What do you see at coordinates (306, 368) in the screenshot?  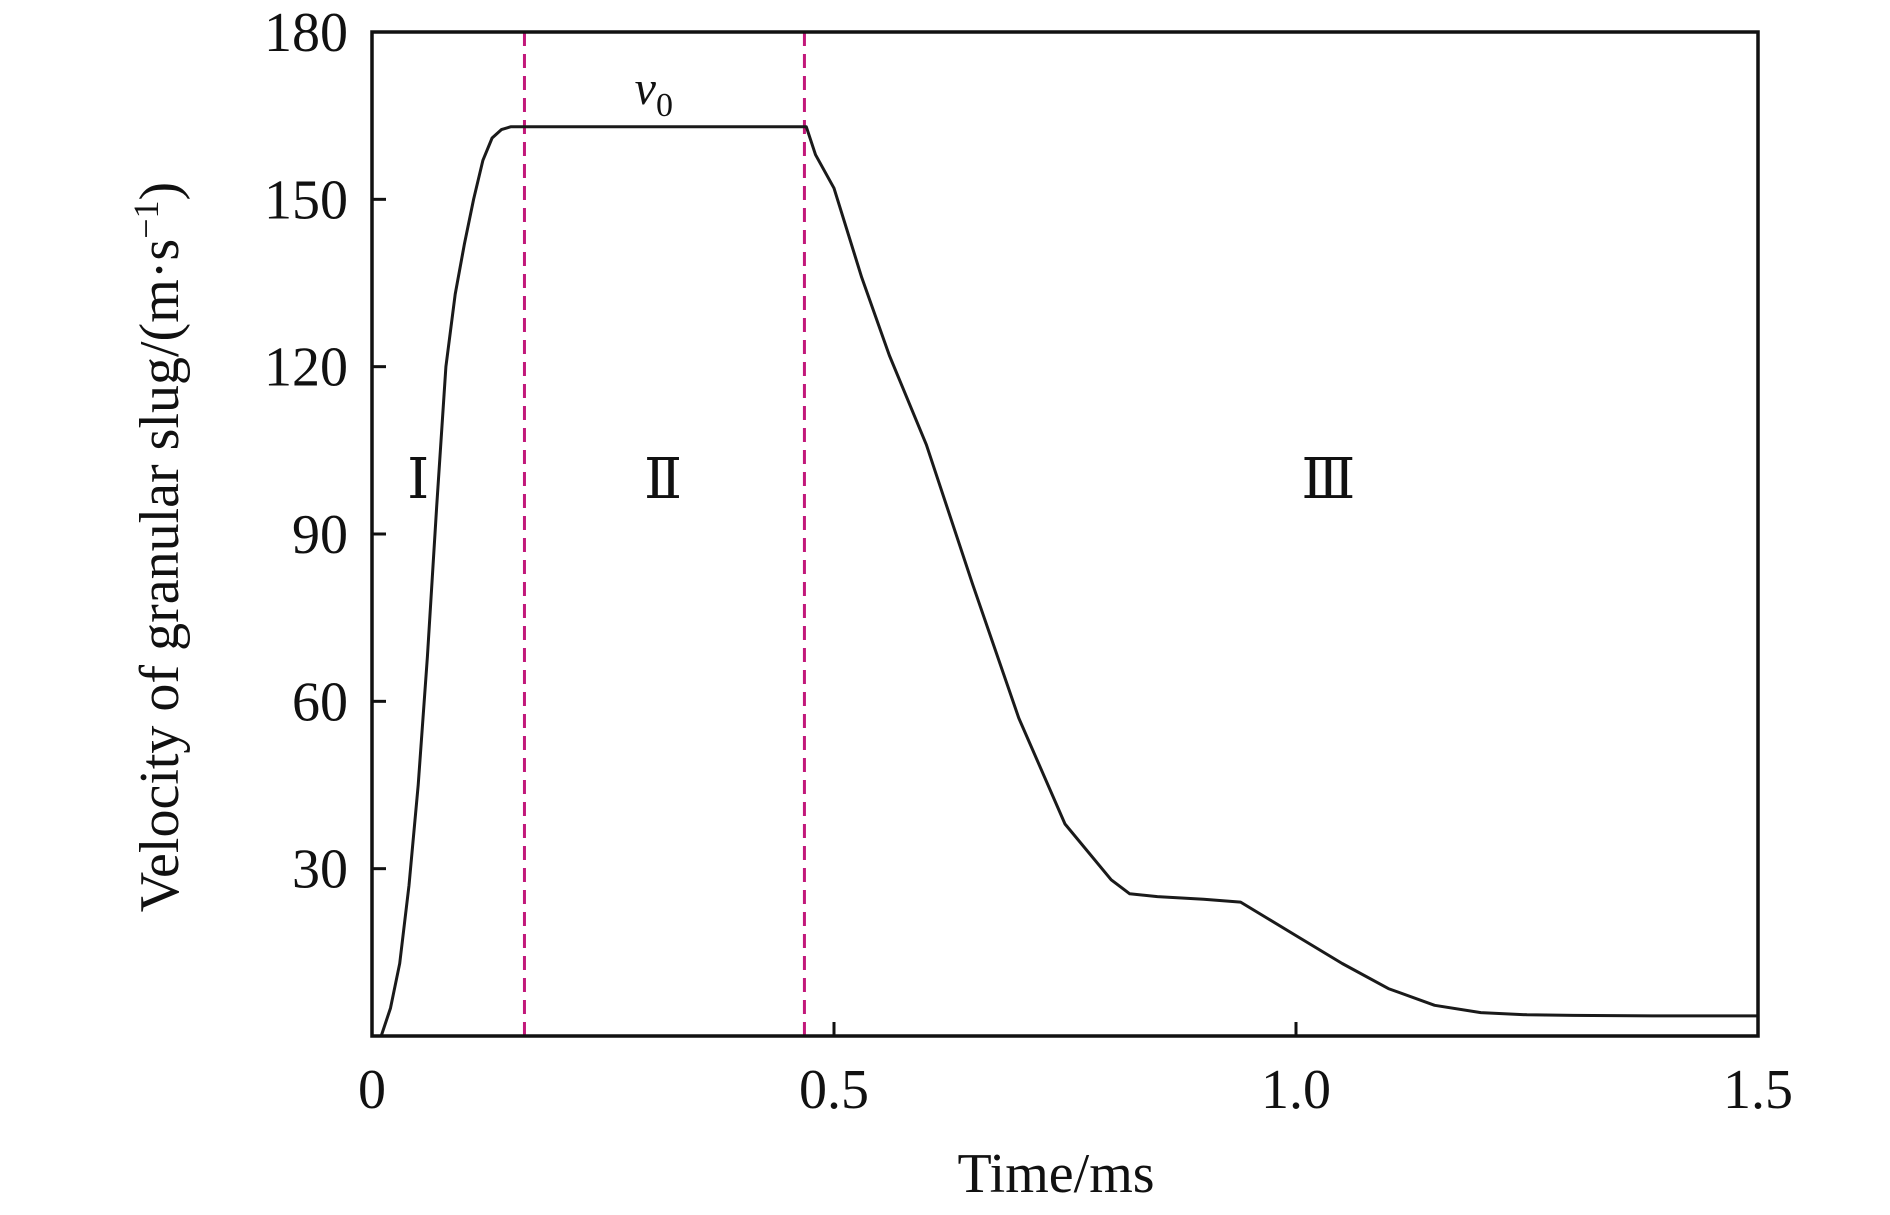 I see `y-tick-label: 120` at bounding box center [306, 368].